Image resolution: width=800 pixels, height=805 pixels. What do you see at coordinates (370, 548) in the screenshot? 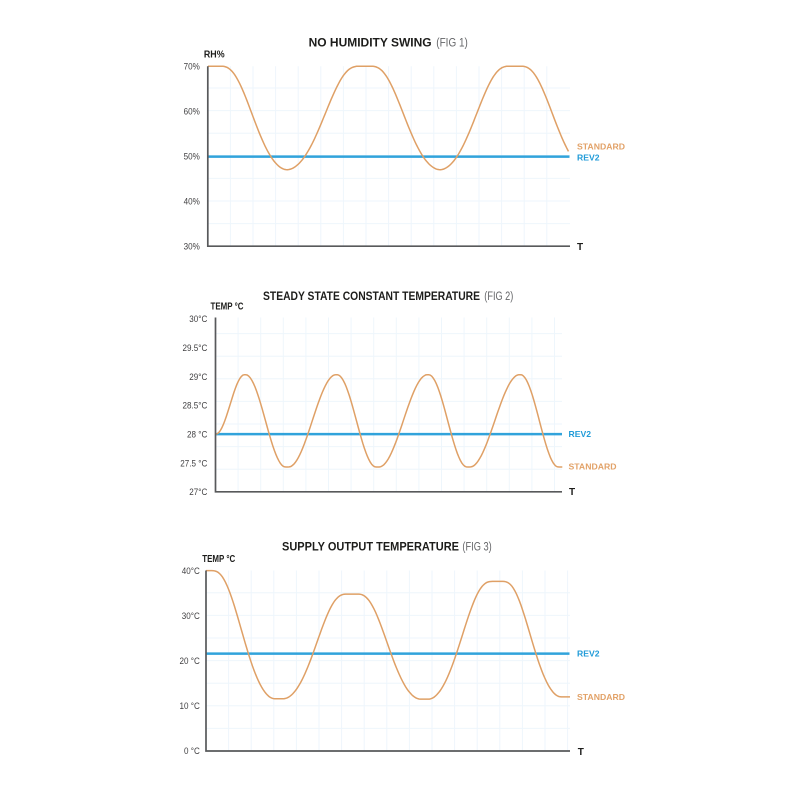
I see `svg-text: SUPPLY OUTPUT TEMPERATURE` at bounding box center [370, 548].